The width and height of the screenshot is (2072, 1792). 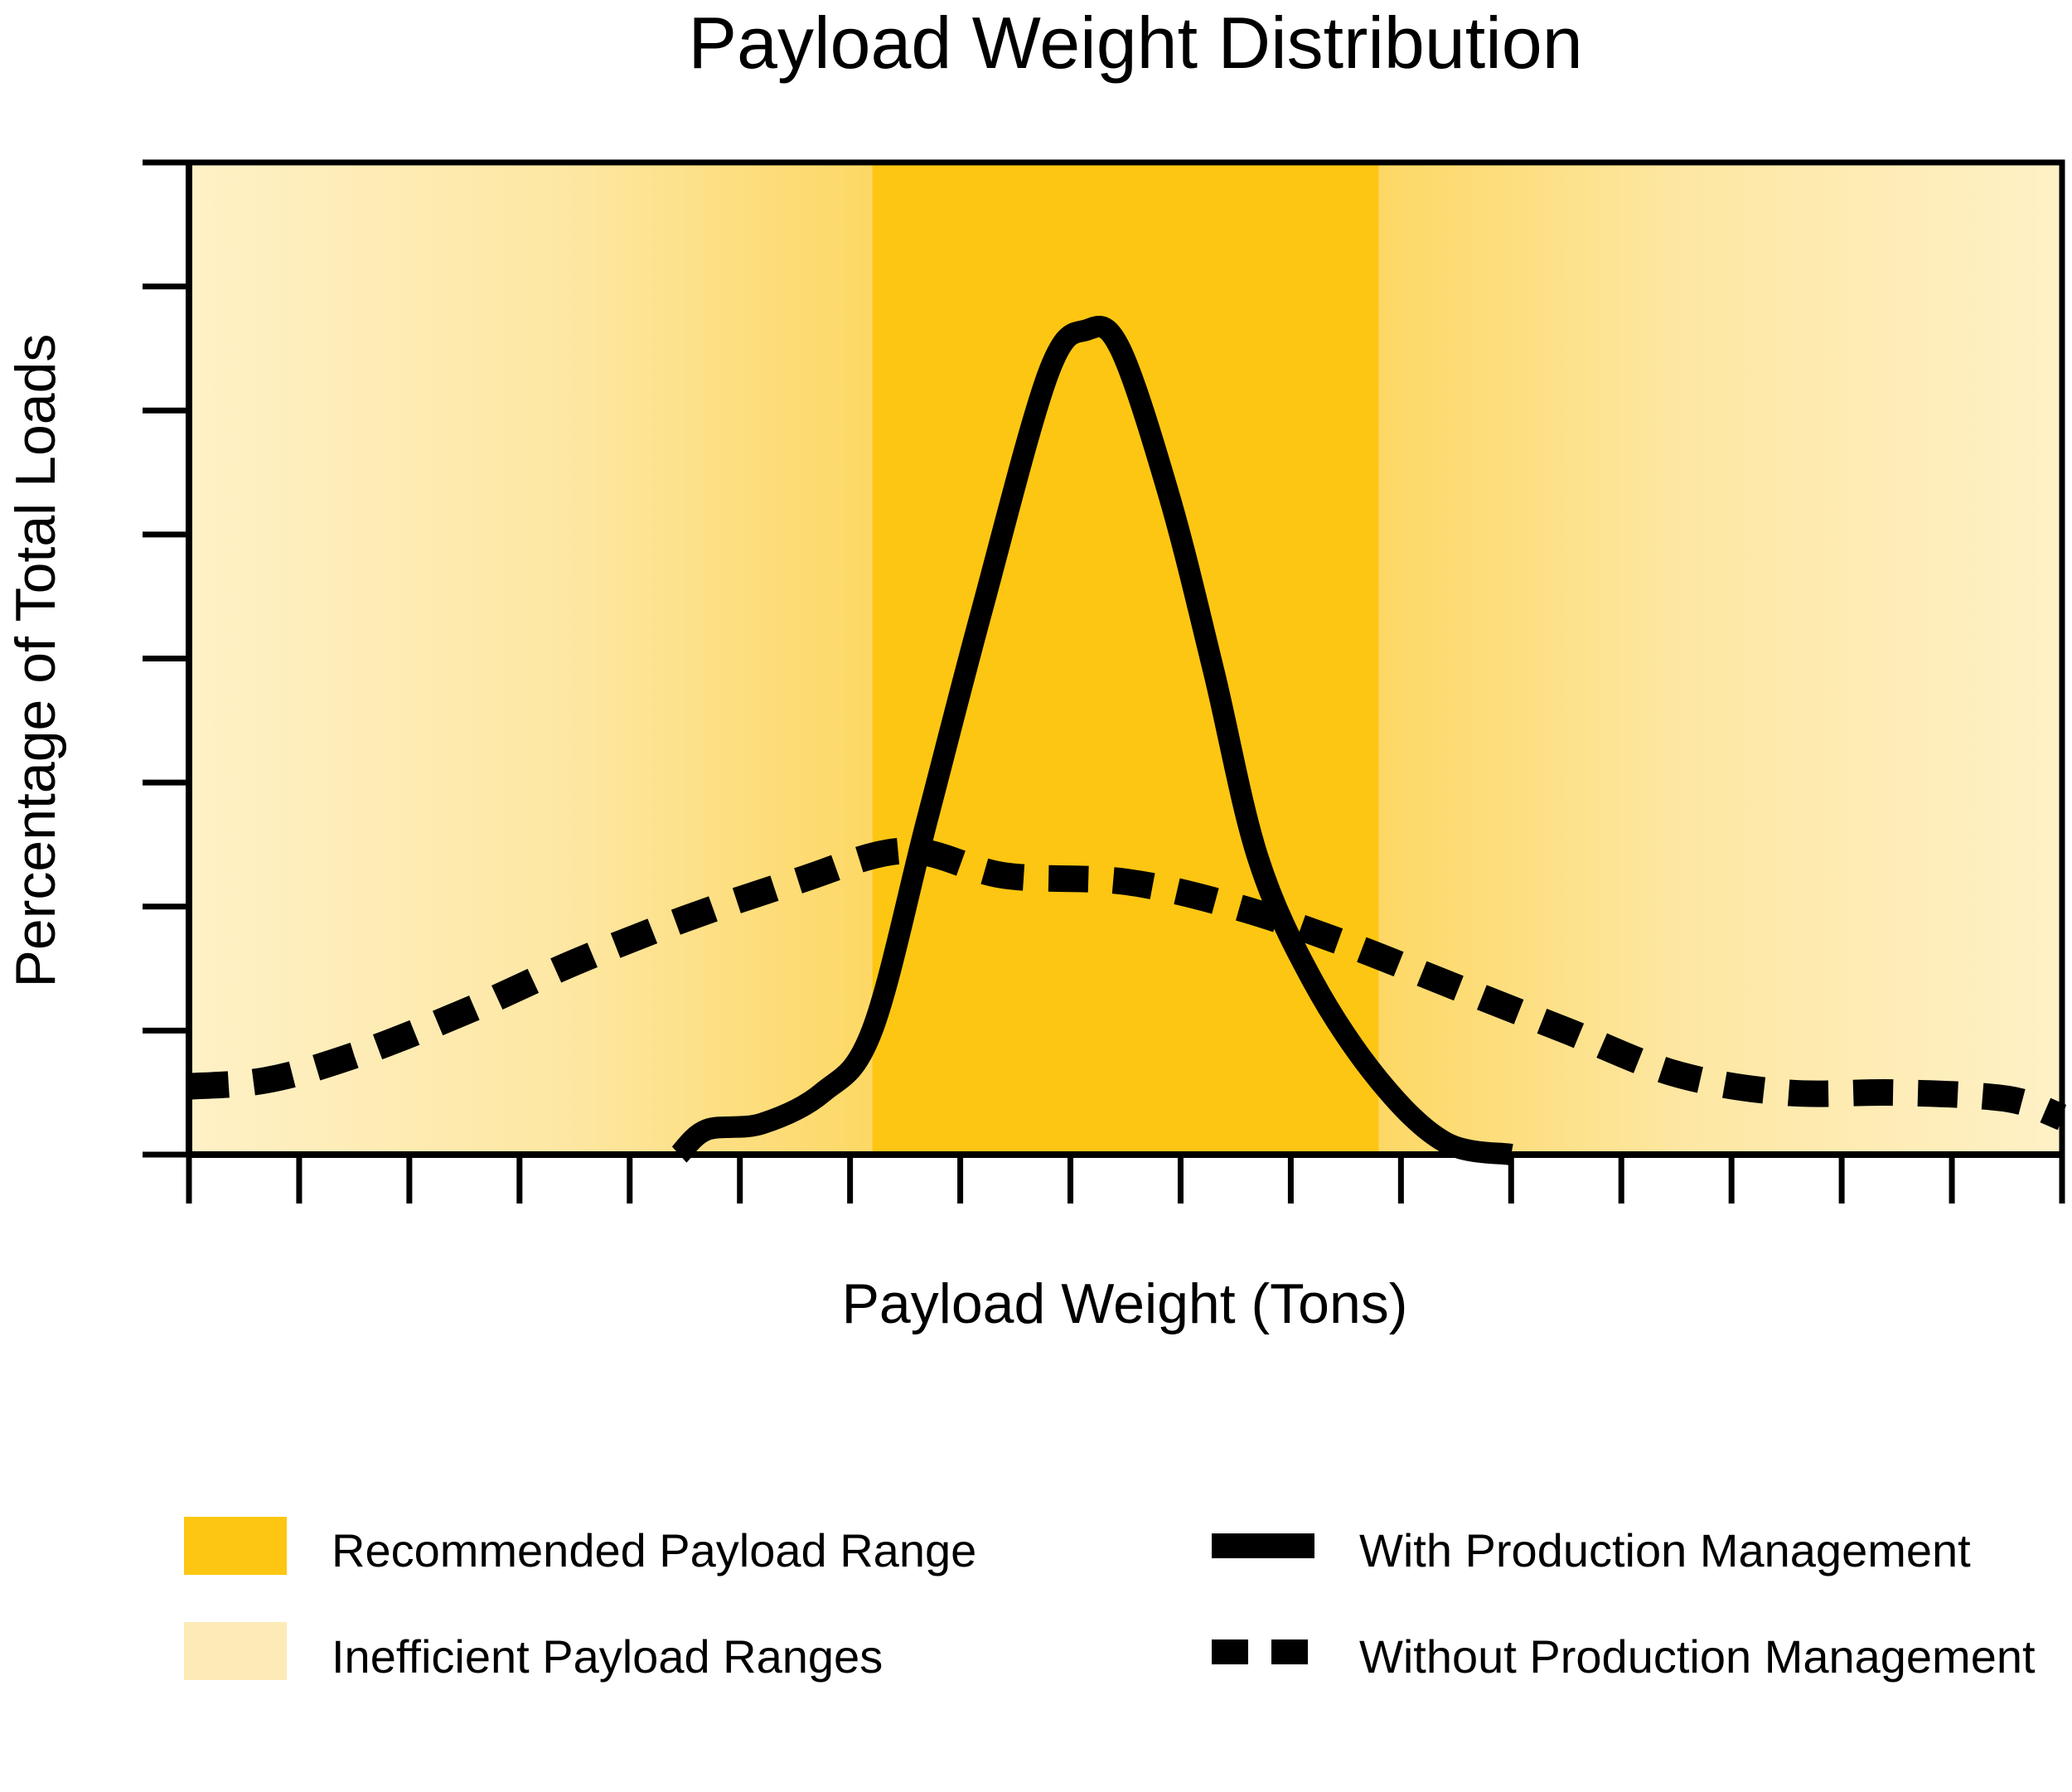 I want to click on y-axis-ticks, so click(x=166, y=658).